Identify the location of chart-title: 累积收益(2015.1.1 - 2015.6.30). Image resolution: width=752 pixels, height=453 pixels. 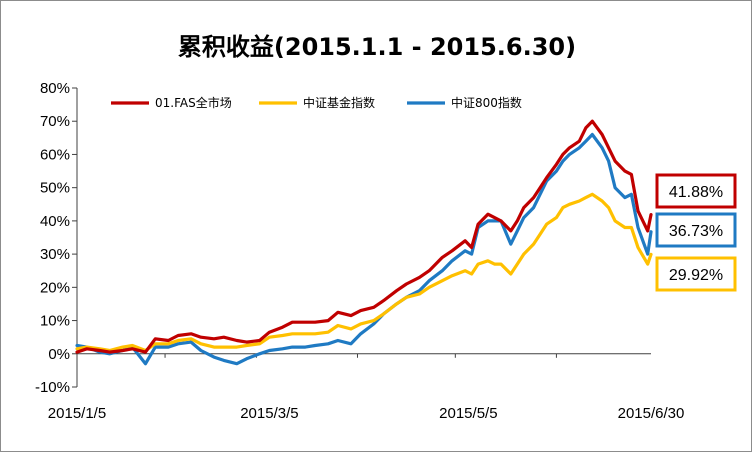
(377, 47).